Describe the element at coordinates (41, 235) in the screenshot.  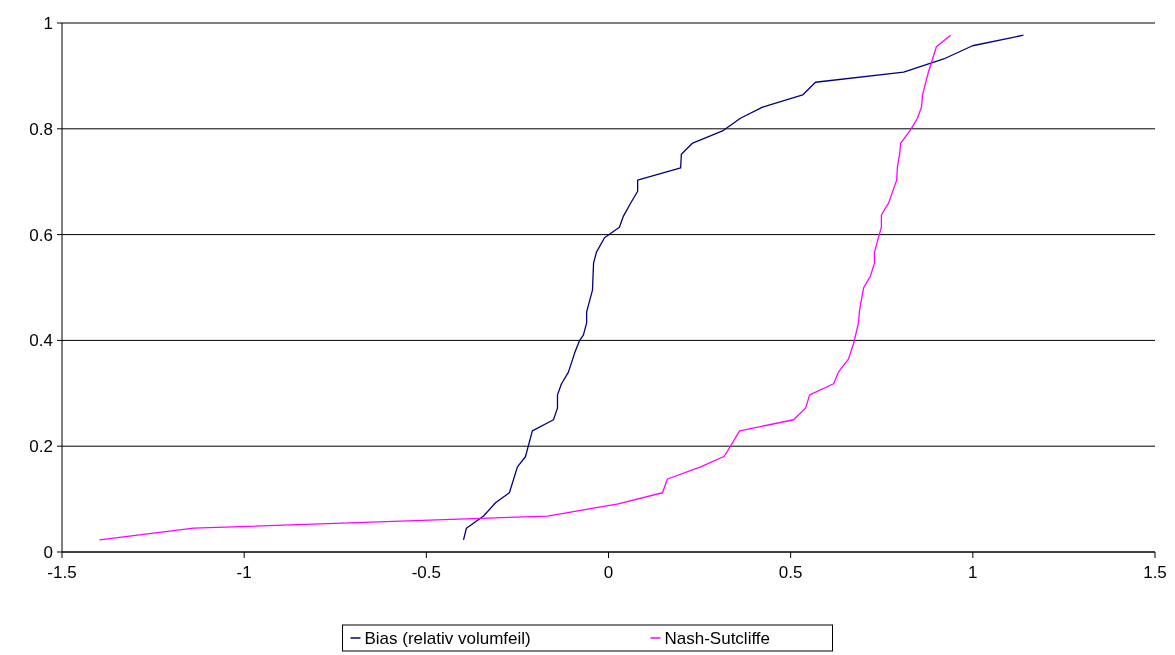
I see `y-tick-label: 0.6` at that location.